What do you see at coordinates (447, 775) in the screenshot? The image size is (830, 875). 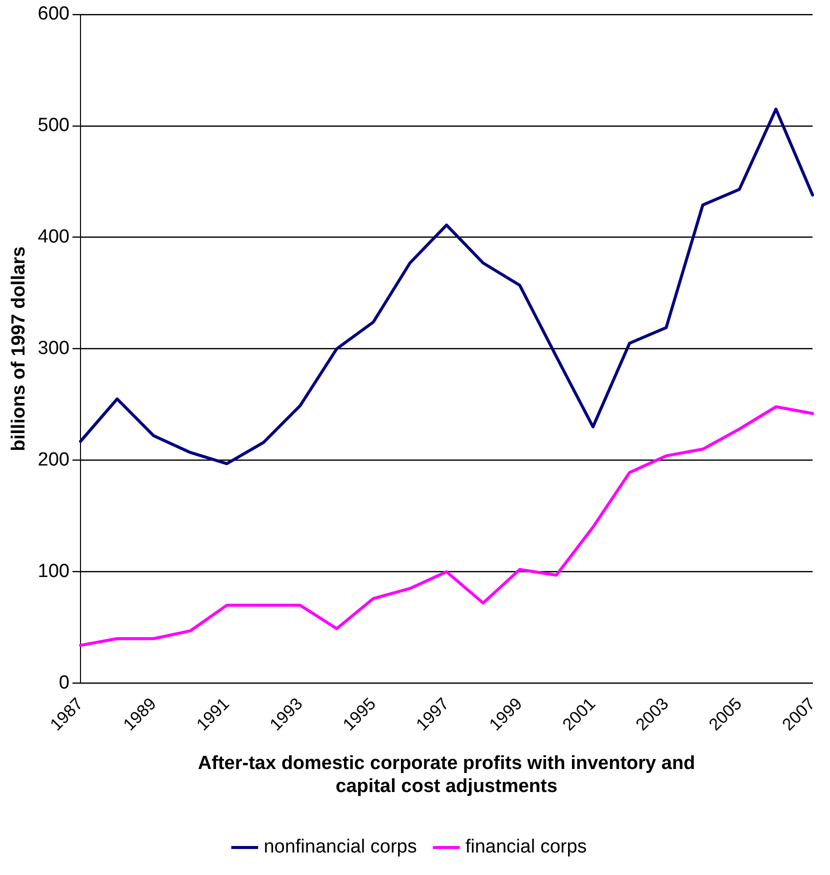 I see `x-axis-title: After-tax domestic corporate profits with inventory and capital cost adjustments` at bounding box center [447, 775].